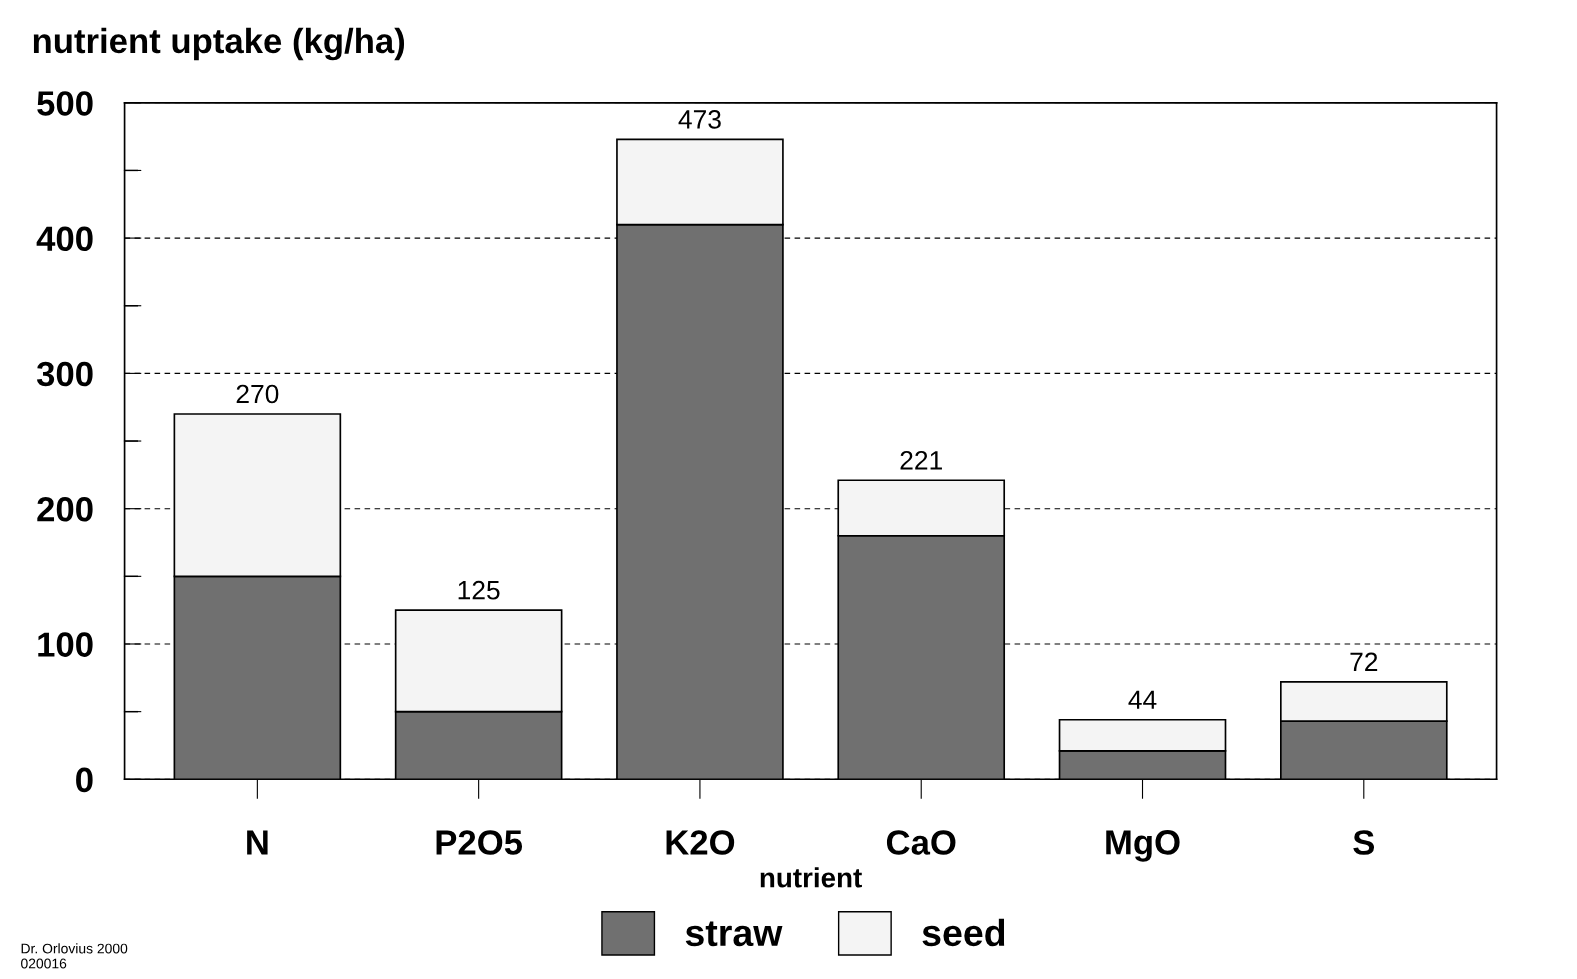 This screenshot has width=1577, height=979. I want to click on total-label: 473, so click(699, 119).